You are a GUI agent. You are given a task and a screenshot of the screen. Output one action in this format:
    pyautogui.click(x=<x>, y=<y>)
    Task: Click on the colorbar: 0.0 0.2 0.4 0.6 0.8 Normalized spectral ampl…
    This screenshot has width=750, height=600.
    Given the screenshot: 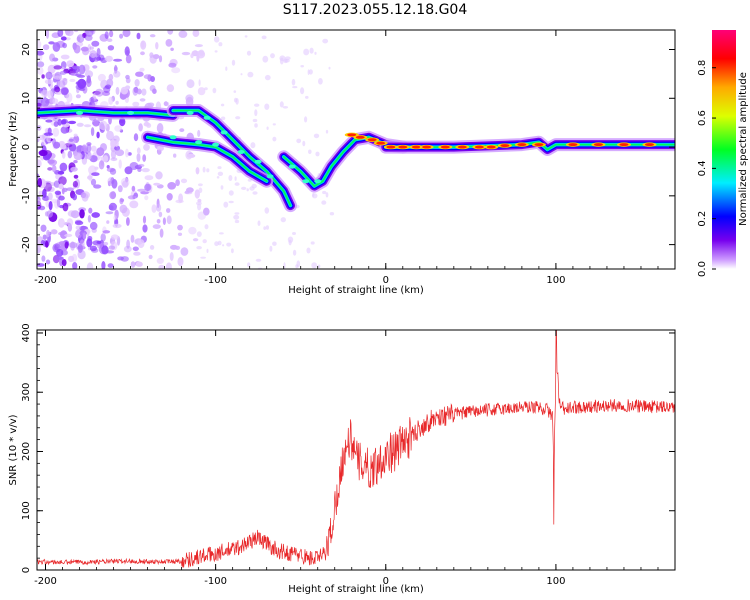 What is the action you would take?
    pyautogui.click(x=723, y=153)
    